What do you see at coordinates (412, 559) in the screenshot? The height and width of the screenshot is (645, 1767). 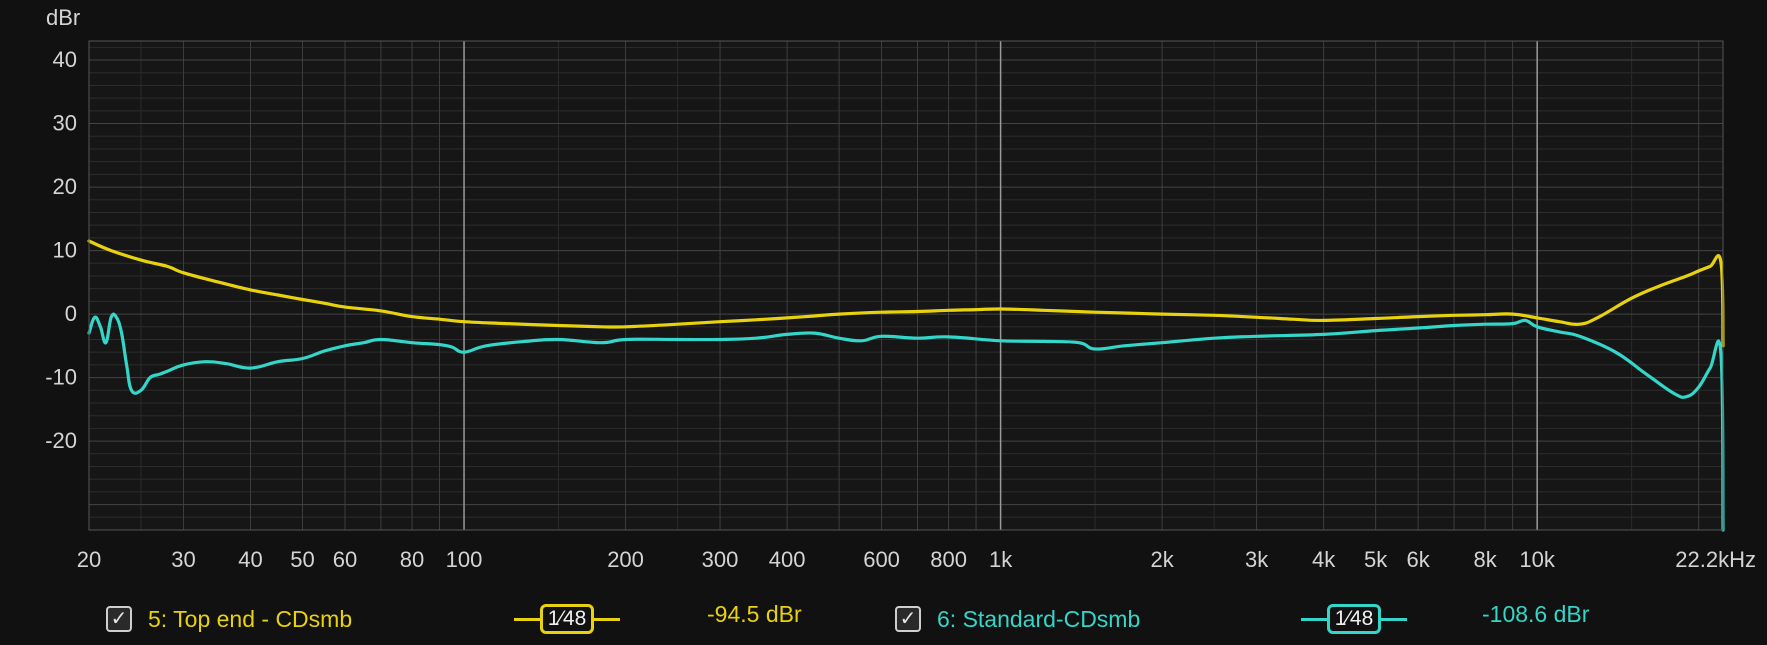 I see `x-tick-label: 80` at bounding box center [412, 559].